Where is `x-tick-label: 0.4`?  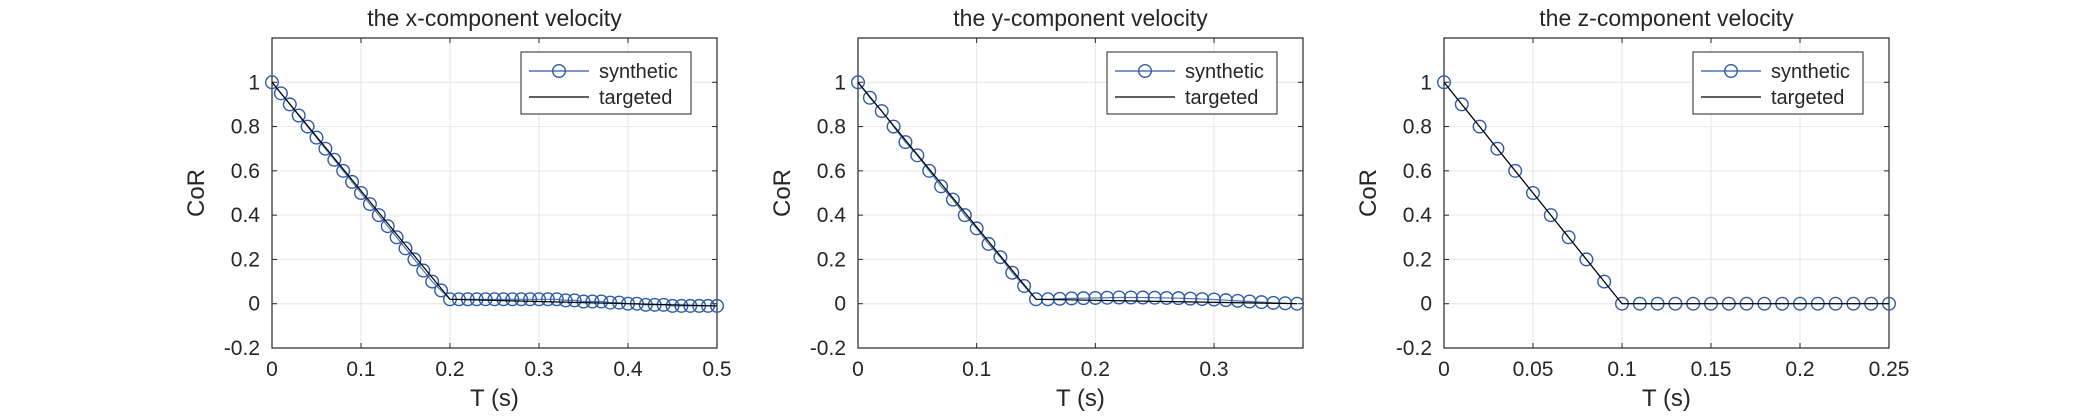 x-tick-label: 0.4 is located at coordinates (628, 369).